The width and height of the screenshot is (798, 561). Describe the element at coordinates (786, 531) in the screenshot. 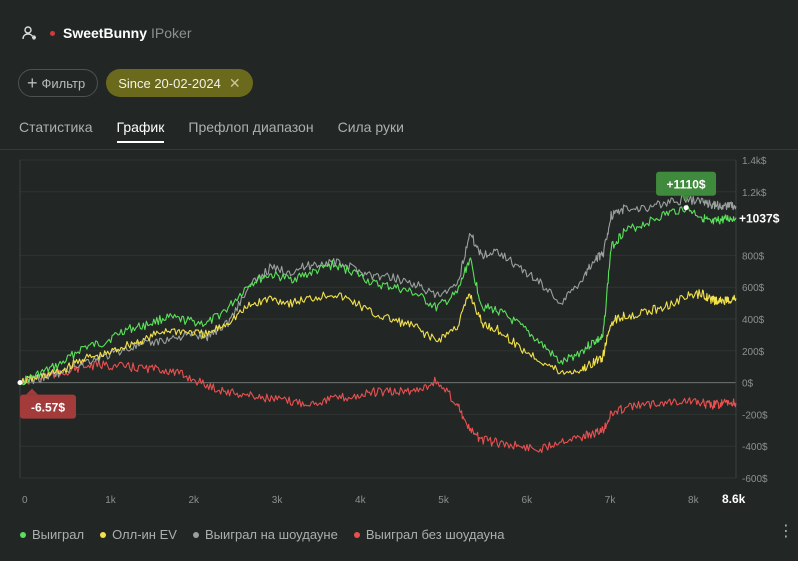

I see `more-options-icon: ⋮` at that location.